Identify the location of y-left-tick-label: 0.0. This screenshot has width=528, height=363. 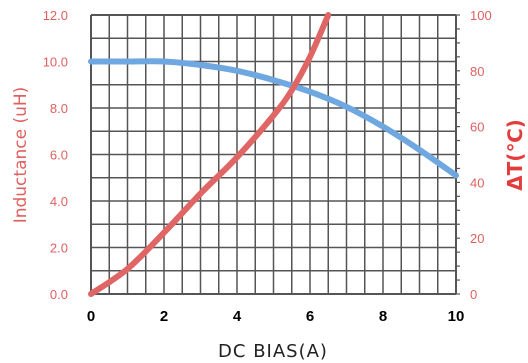
(59, 294).